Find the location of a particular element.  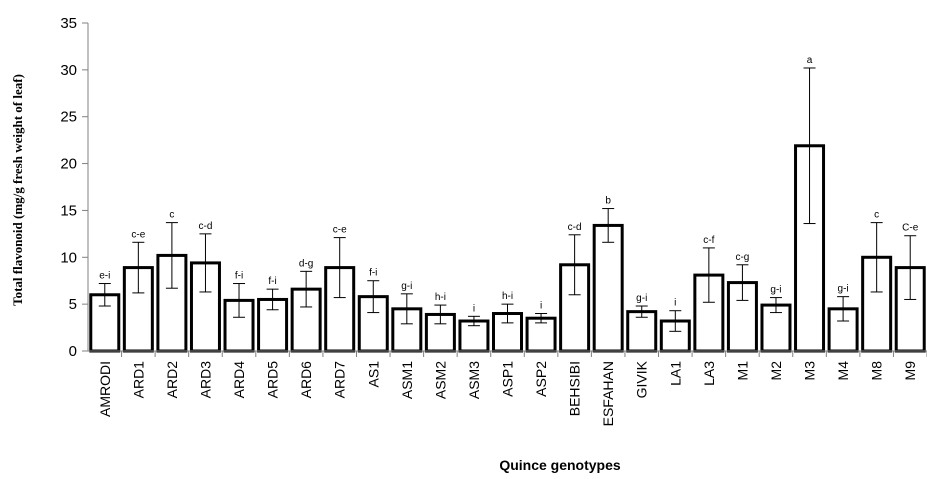

category-label: M2 is located at coordinates (776, 371).